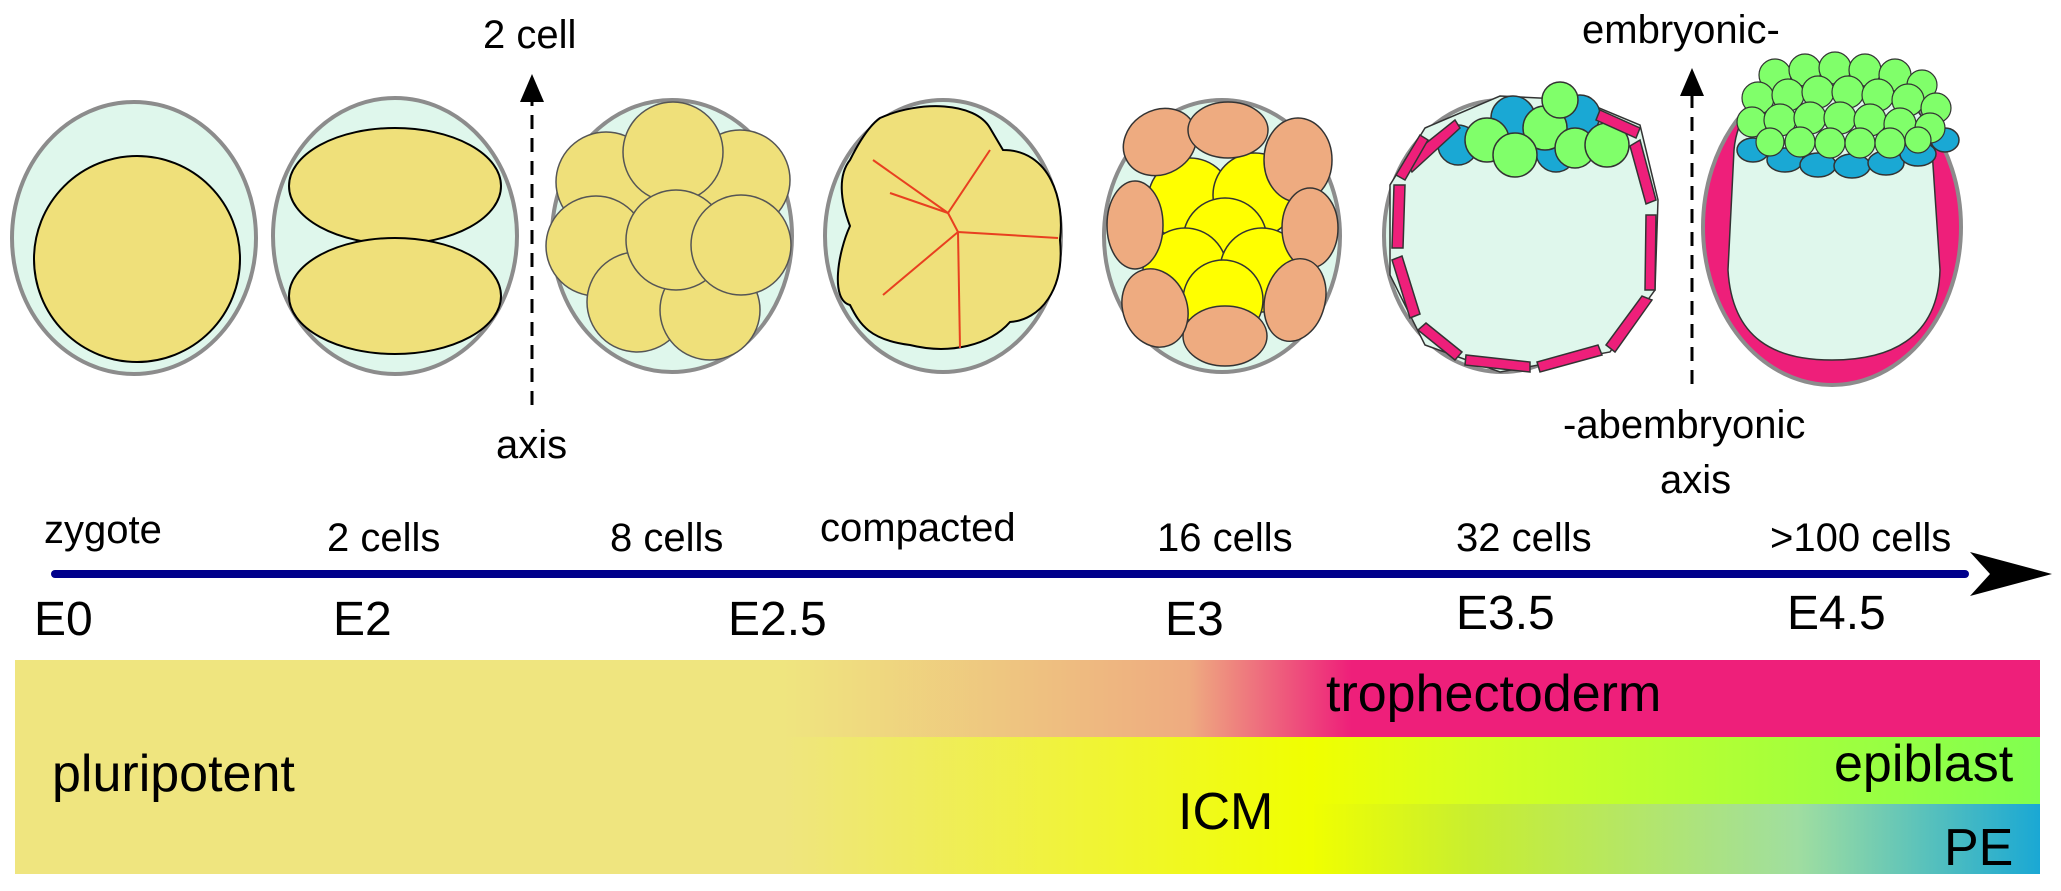 This screenshot has height=891, width=2061. Describe the element at coordinates (667, 538) in the screenshot. I see `stage-label-8-cells: 8 cells` at that location.